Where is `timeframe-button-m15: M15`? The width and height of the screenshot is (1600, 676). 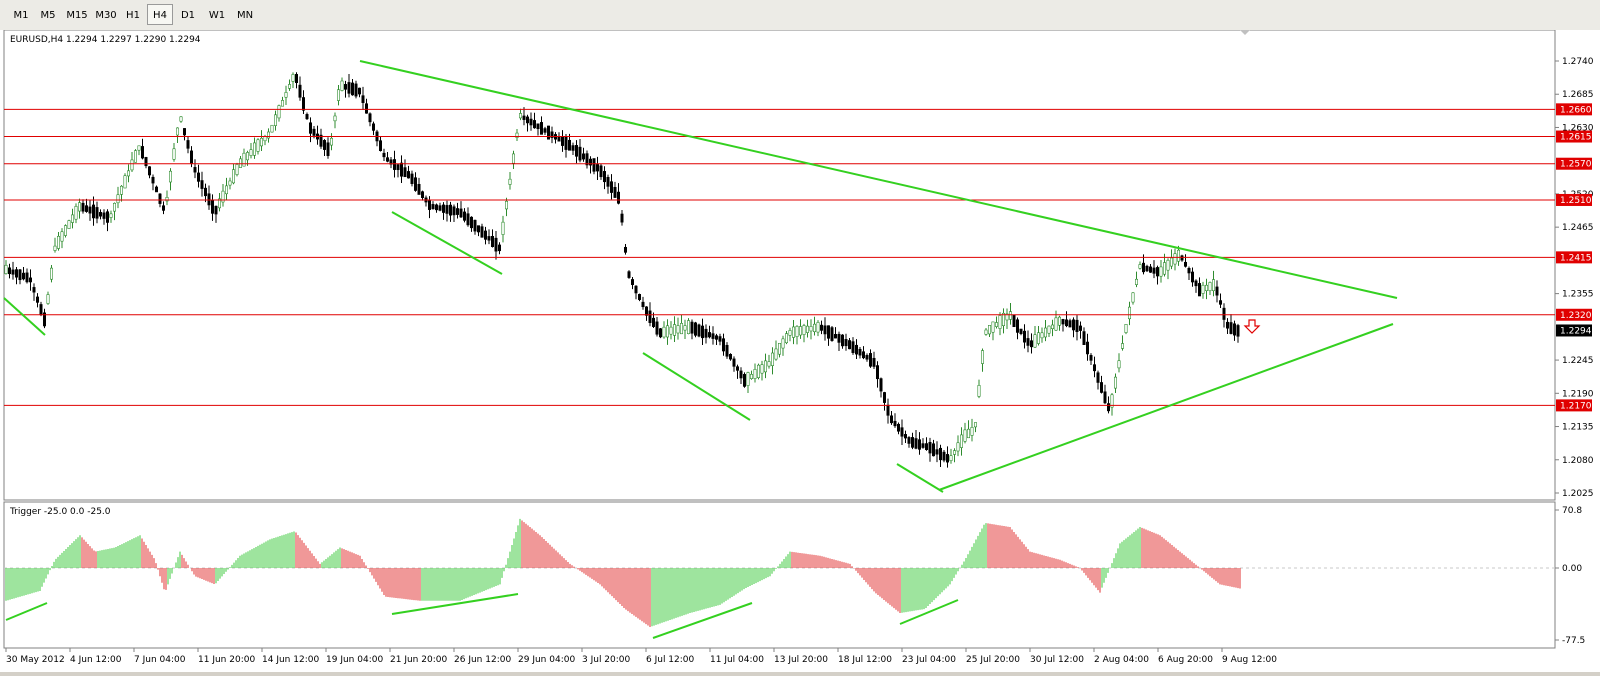
timeframe-button-m15: M15 is located at coordinates (77, 15).